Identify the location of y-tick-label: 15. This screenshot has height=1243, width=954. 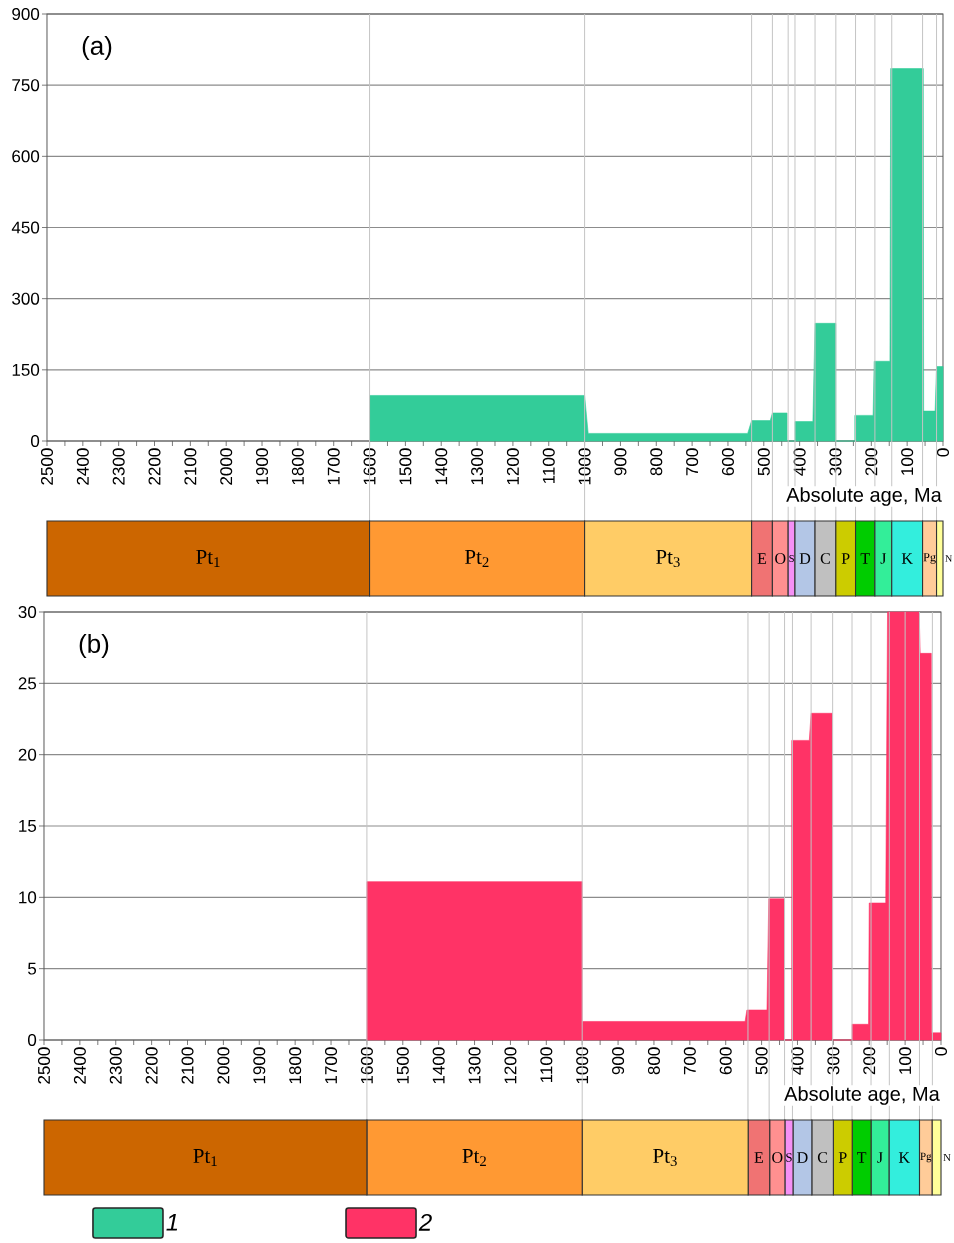
(28, 826).